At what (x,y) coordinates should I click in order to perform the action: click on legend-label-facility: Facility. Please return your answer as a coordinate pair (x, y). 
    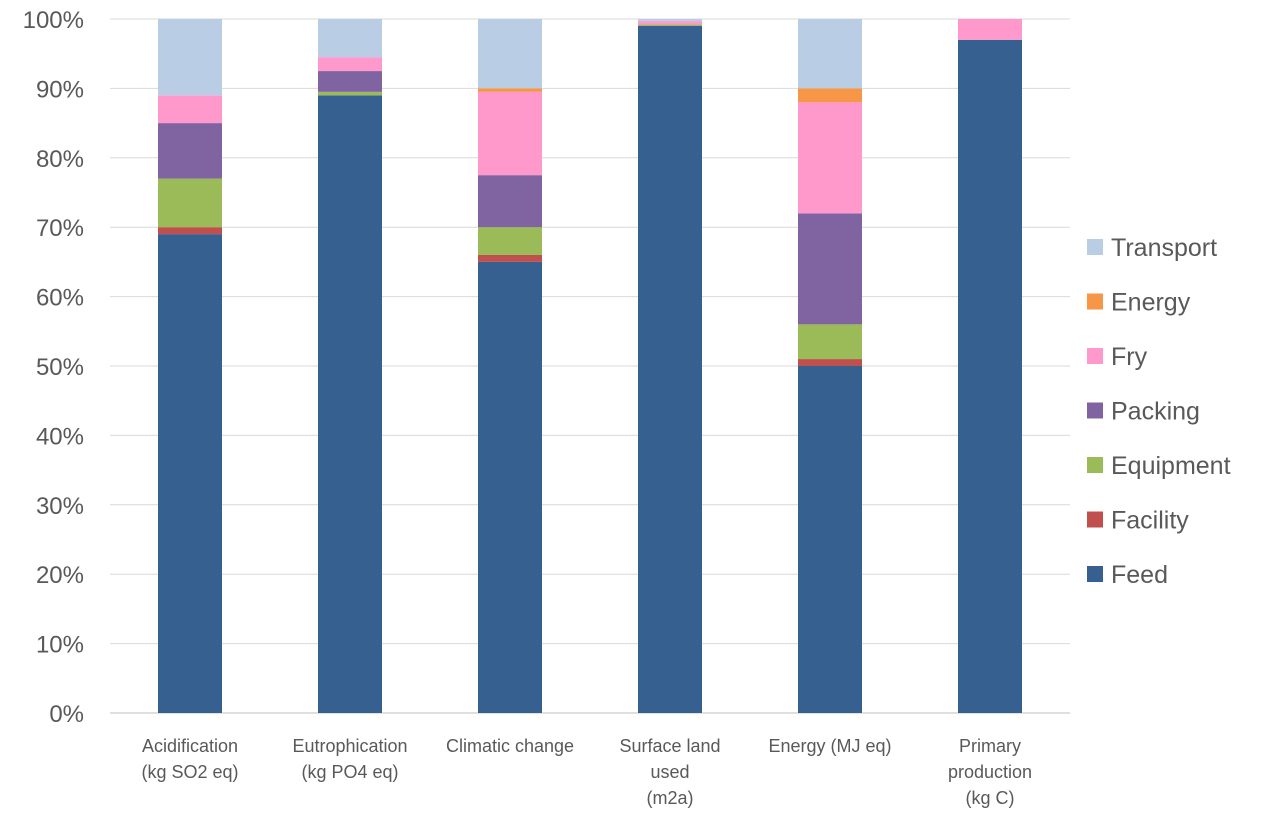
    Looking at the image, I should click on (1150, 521).